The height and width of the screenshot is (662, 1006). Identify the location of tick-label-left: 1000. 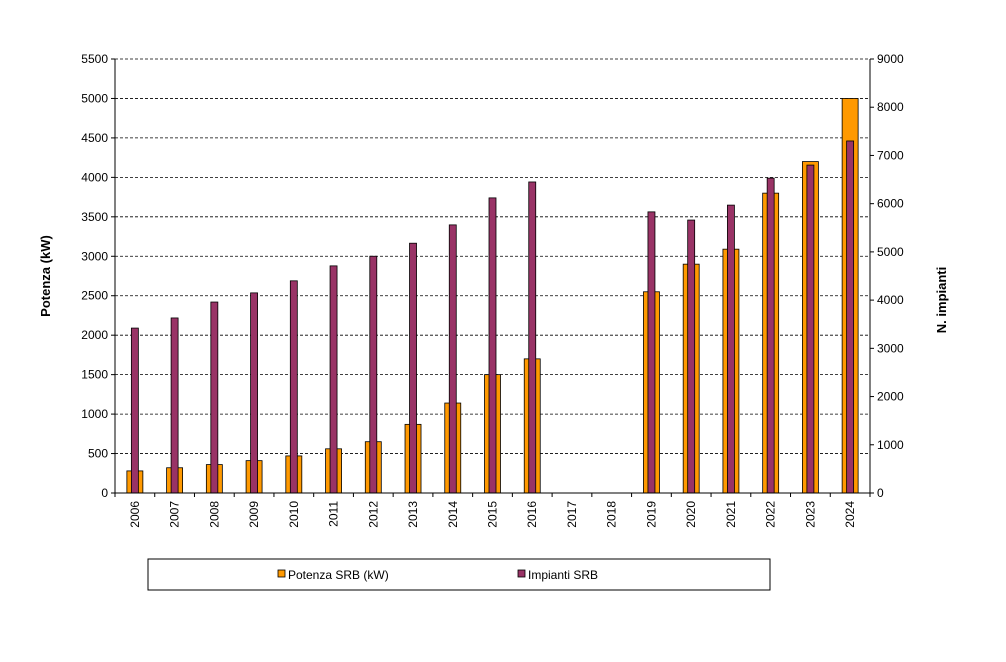
(94, 414).